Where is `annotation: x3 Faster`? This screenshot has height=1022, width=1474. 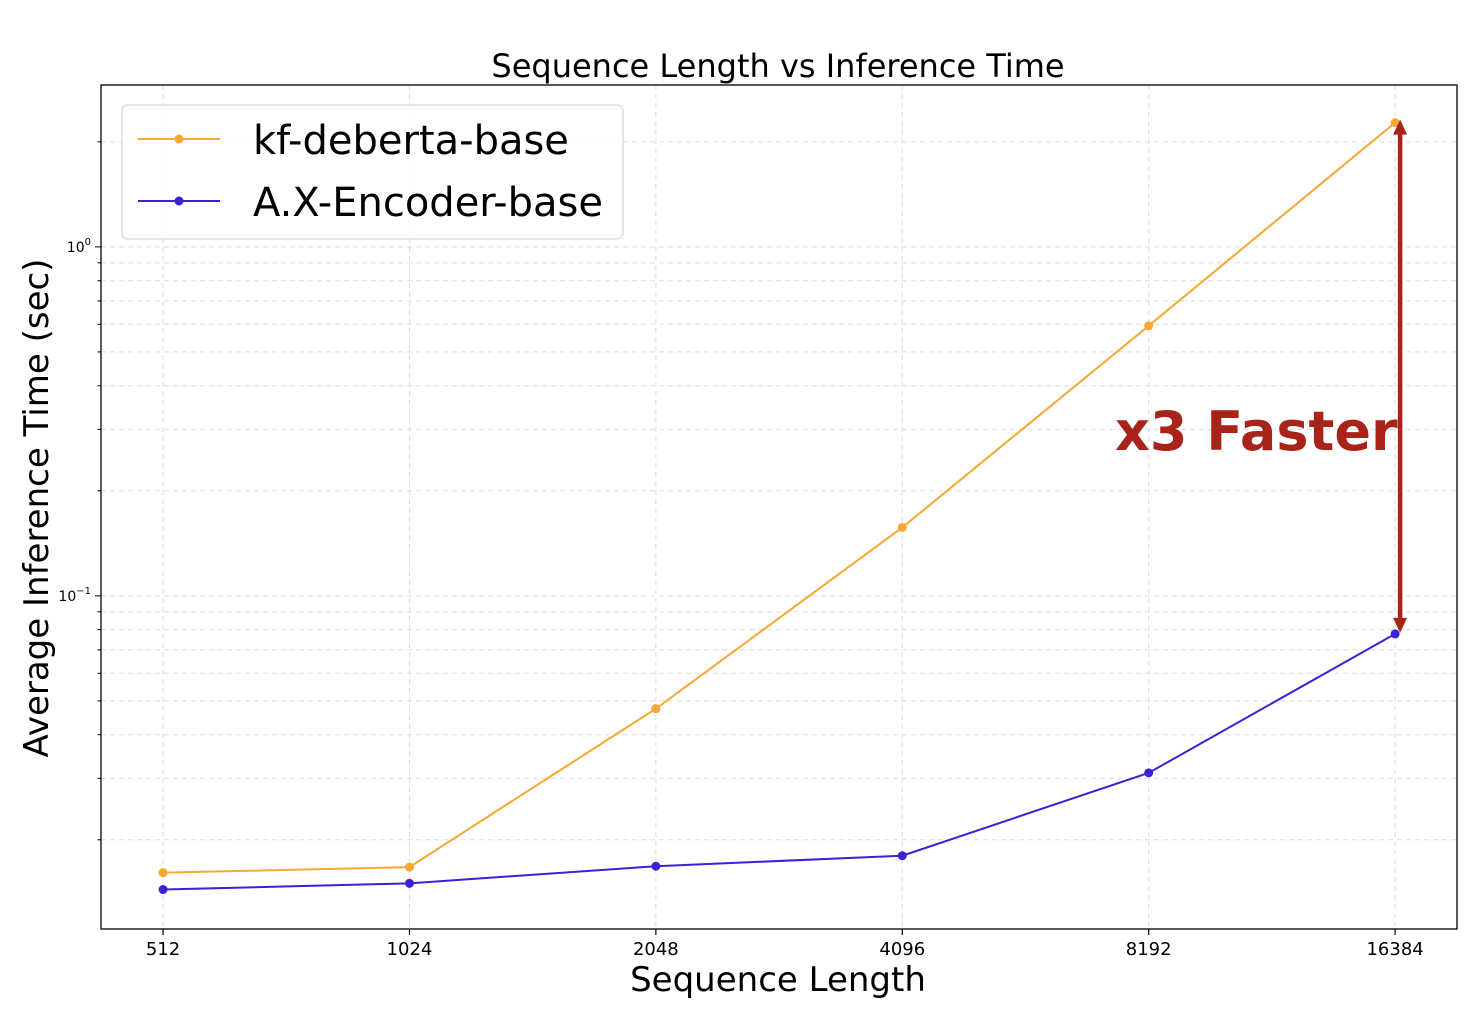
annotation: x3 Faster is located at coordinates (1261, 376).